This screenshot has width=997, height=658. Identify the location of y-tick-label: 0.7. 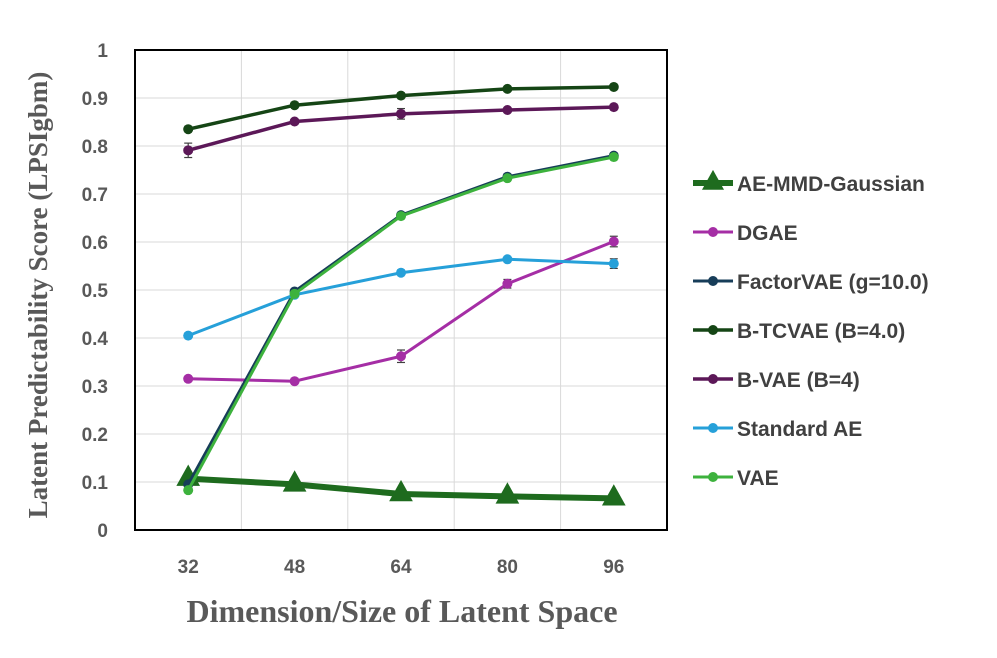
(95, 195).